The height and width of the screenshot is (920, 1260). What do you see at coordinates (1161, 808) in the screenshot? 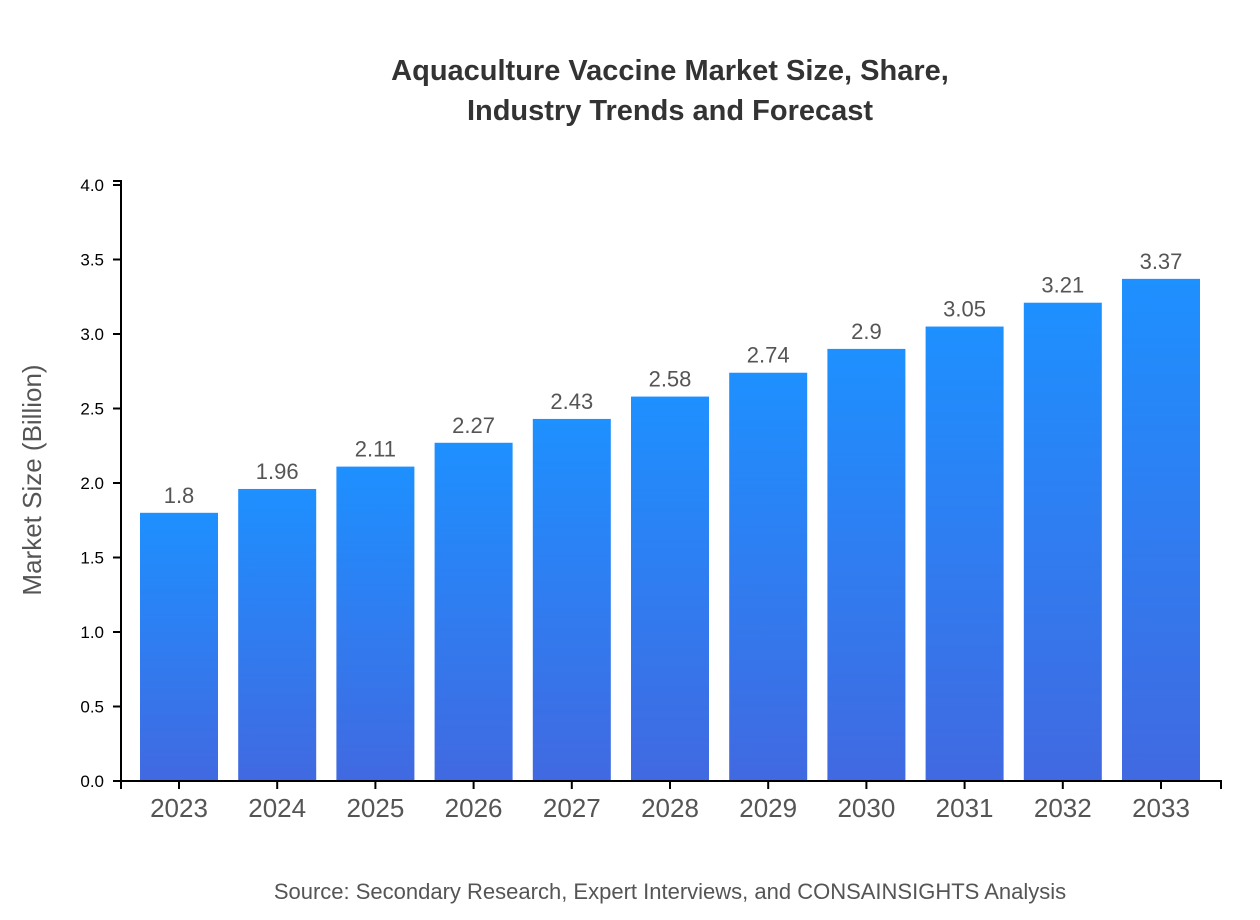
I see `x-tick-label-2033: 2033` at bounding box center [1161, 808].